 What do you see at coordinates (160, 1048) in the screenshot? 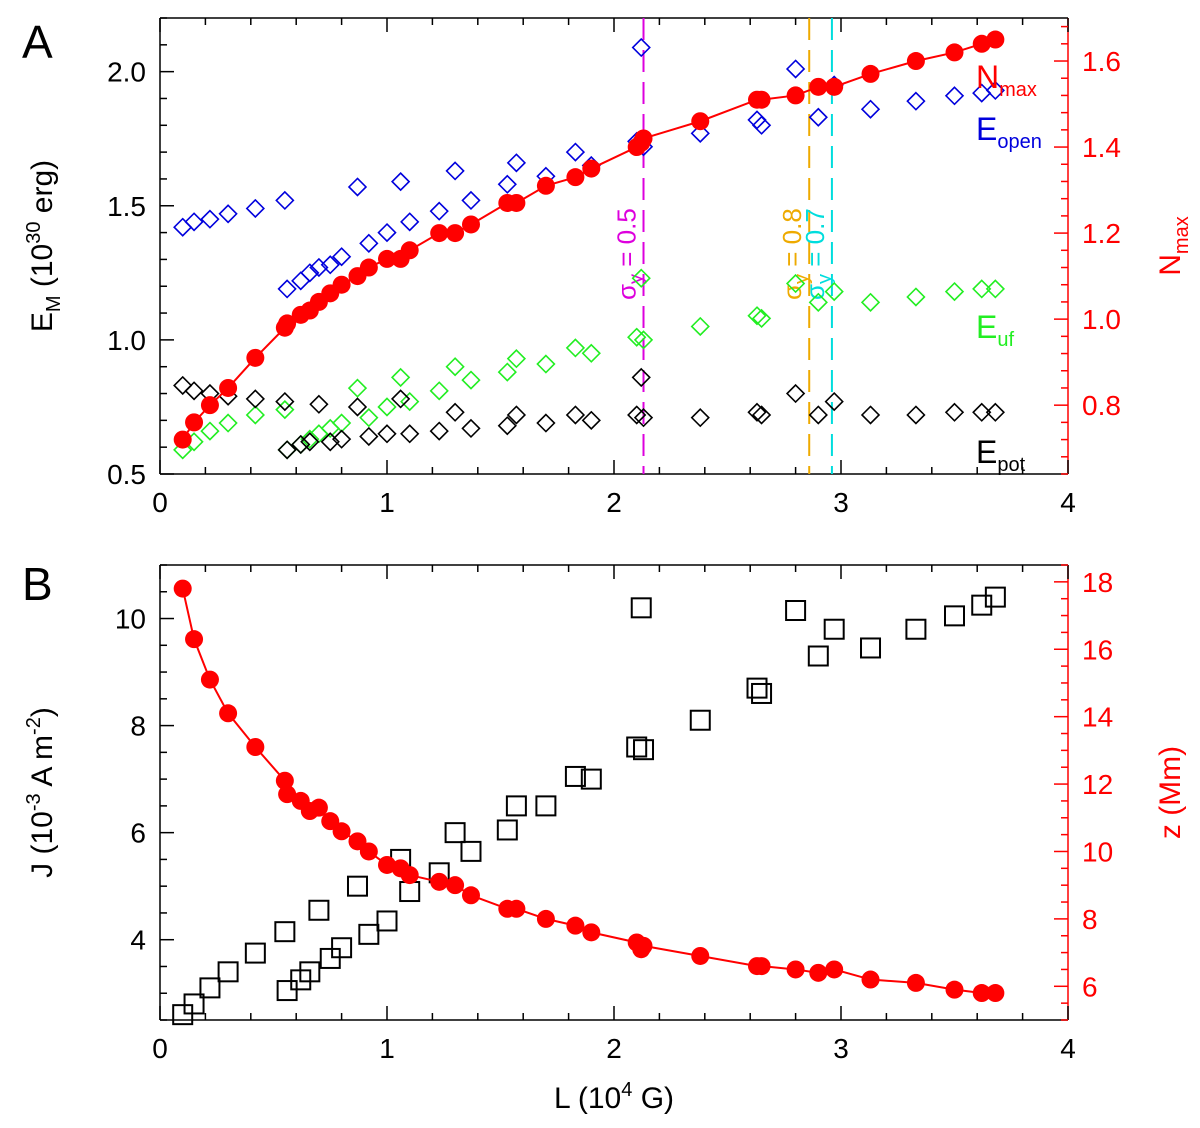
I see `panel-b-x-tick-label: 0` at bounding box center [160, 1048].